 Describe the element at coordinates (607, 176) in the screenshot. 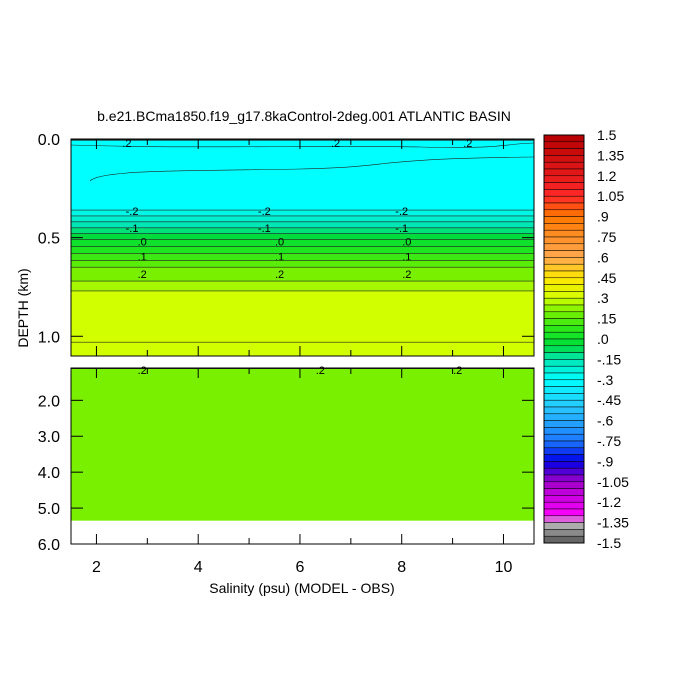

I see `colorbar-label-2: 1.2` at that location.